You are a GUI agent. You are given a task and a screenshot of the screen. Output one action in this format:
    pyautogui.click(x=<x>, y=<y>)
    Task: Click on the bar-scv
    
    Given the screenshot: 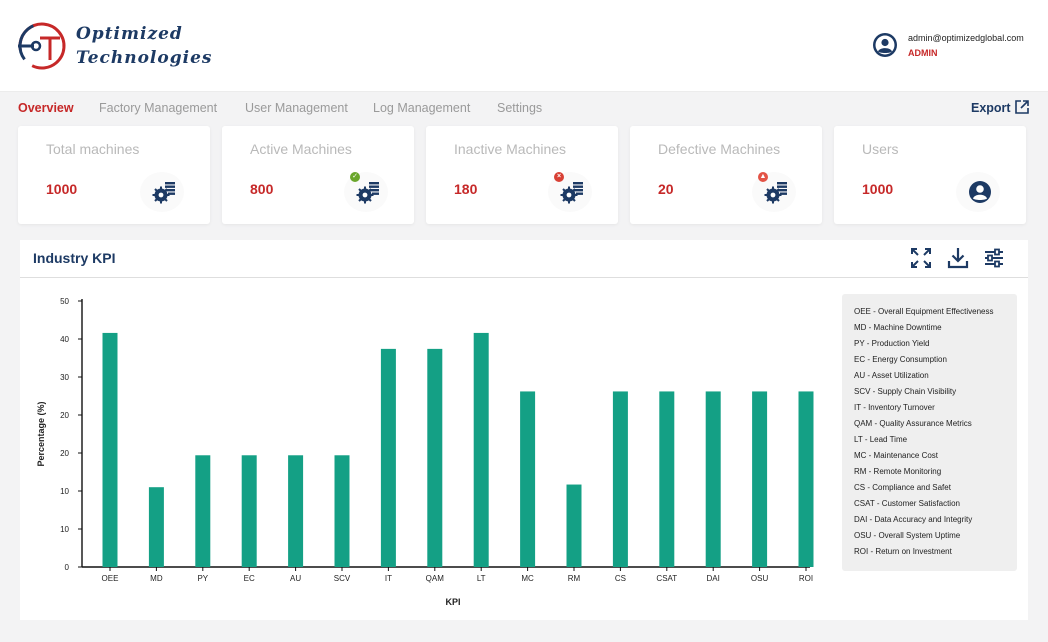 What is the action you would take?
    pyautogui.click(x=342, y=511)
    